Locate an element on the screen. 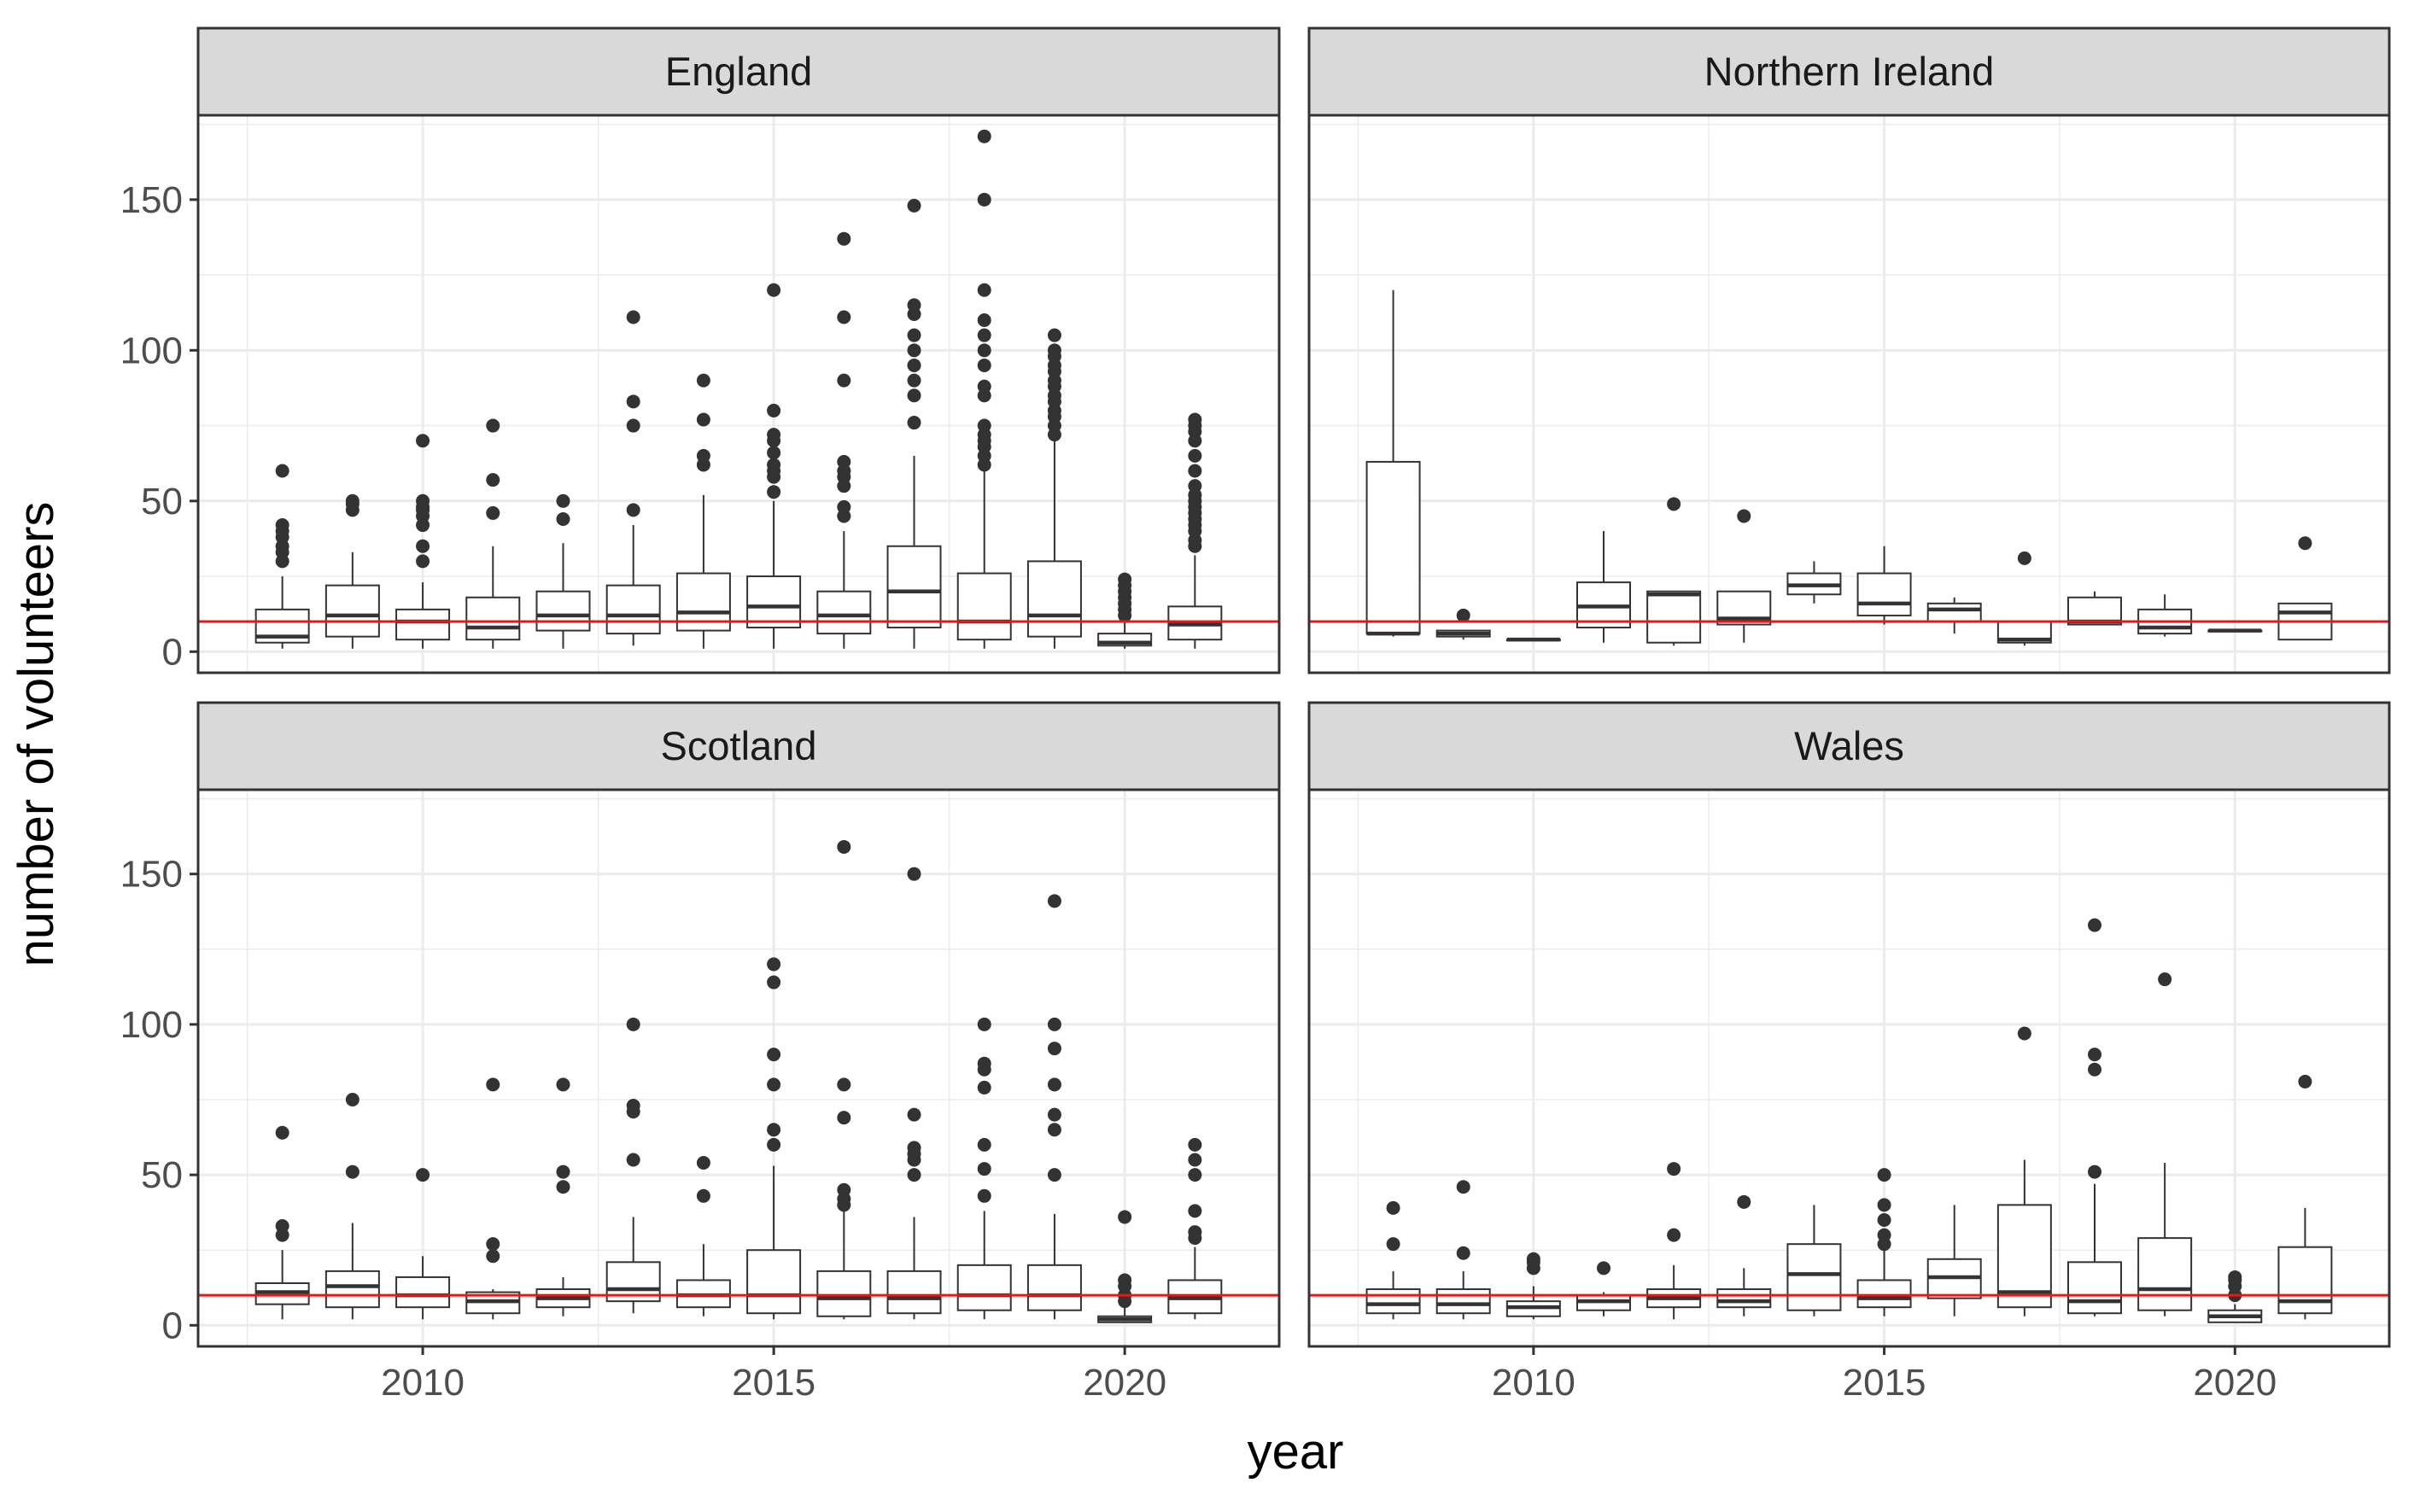  panel-northern-ireland-box-2008 is located at coordinates (1393, 463).